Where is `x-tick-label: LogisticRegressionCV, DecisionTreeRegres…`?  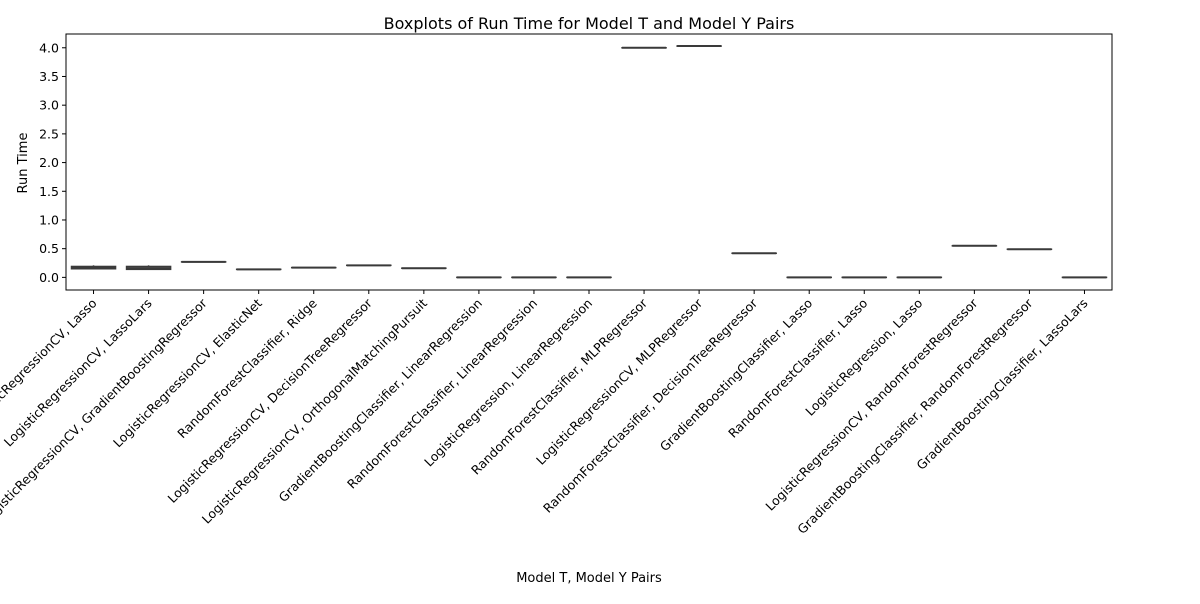 x-tick-label: LogisticRegressionCV, DecisionTreeRegres… is located at coordinates (270, 400).